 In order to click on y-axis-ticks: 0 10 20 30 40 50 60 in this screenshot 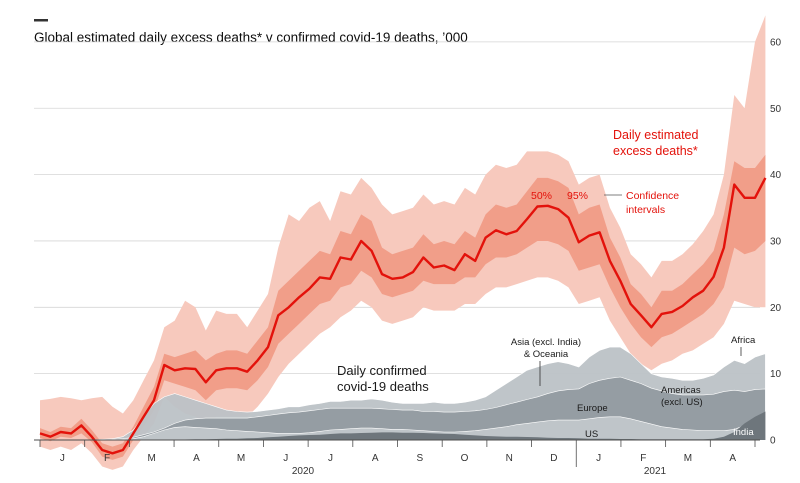, I will do `click(776, 241)`.